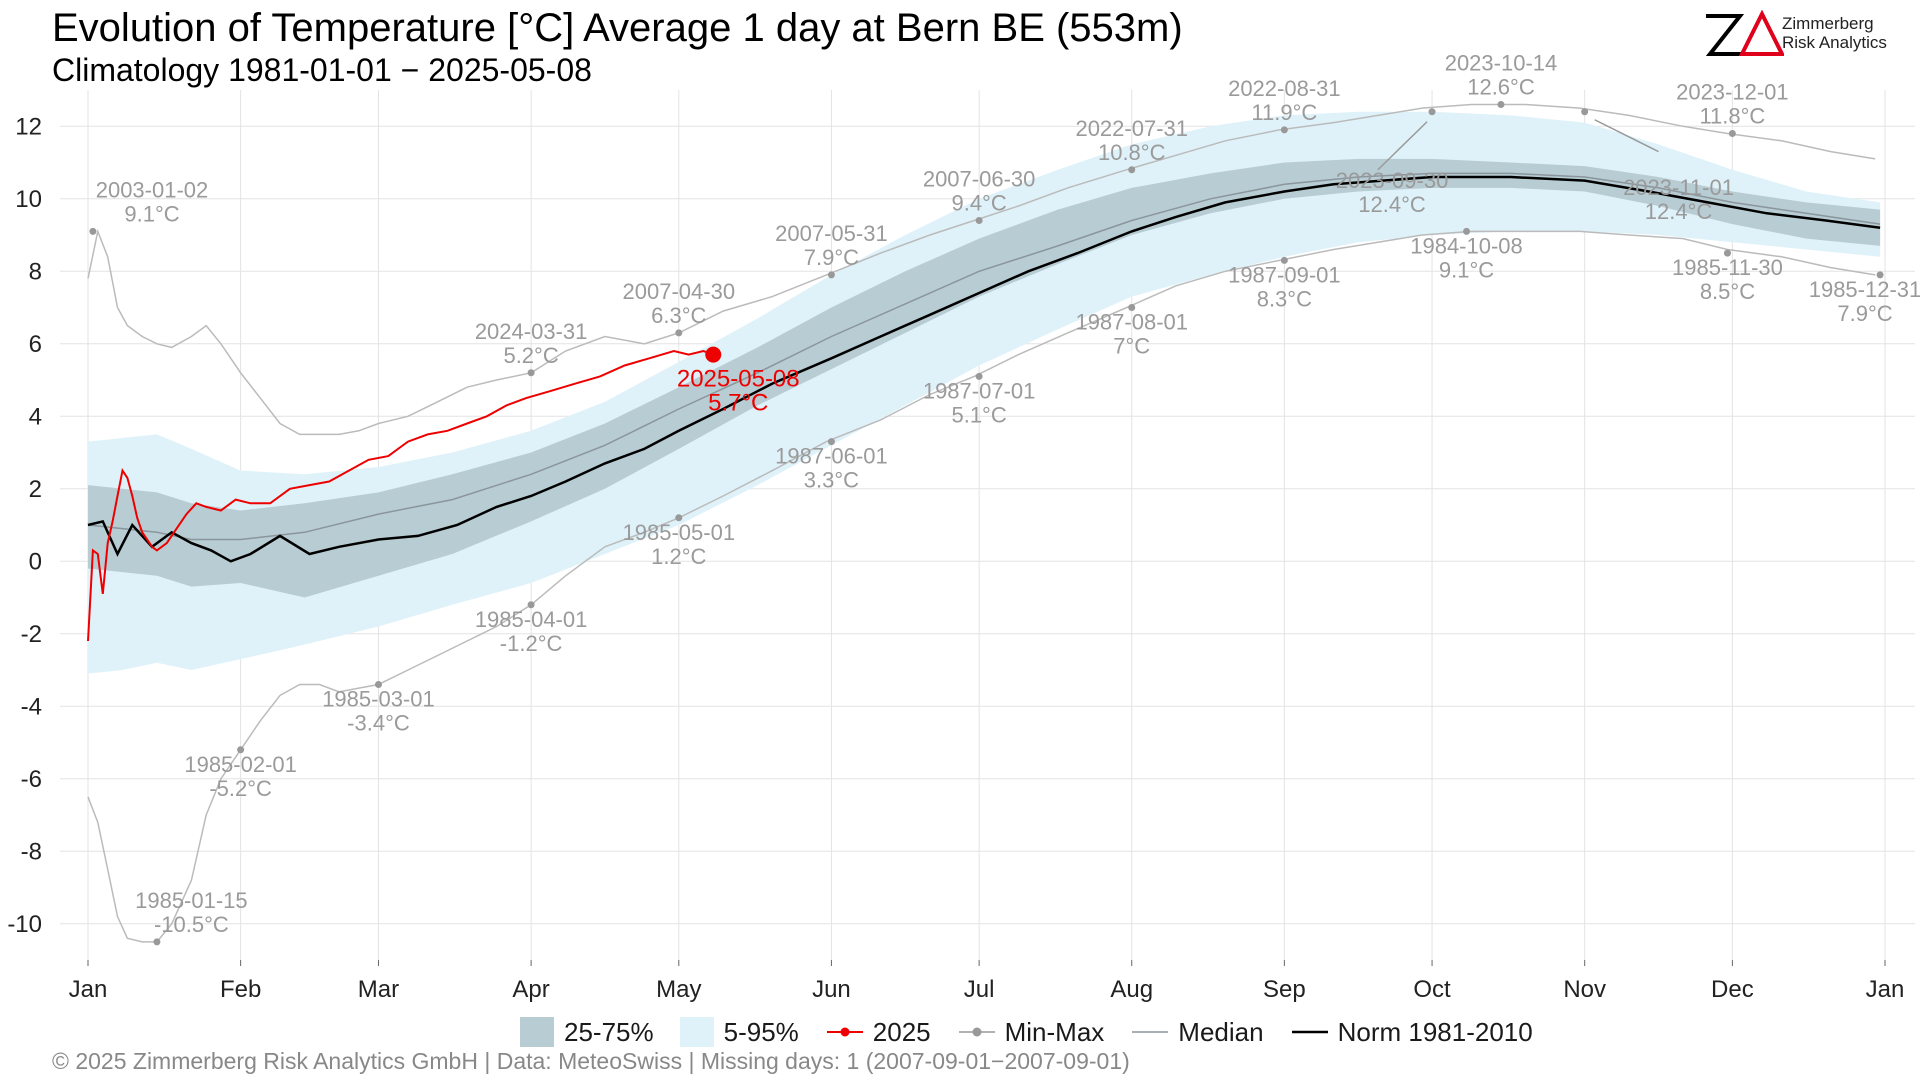 Image resolution: width=1920 pixels, height=1080 pixels. What do you see at coordinates (191, 924) in the screenshot?
I see `record-value: -10.5°C` at bounding box center [191, 924].